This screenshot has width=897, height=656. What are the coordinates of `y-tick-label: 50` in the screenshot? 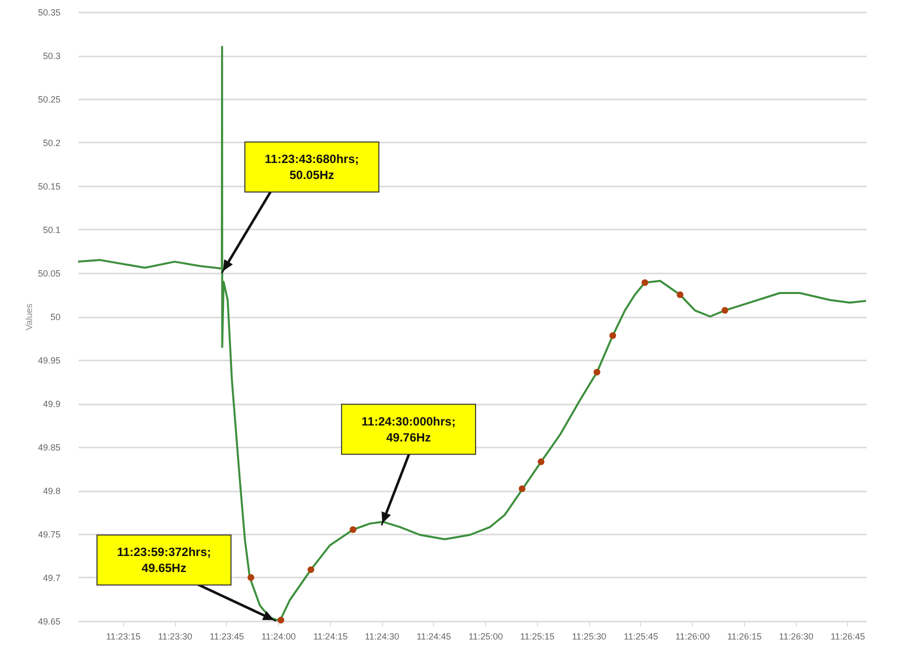 It's located at (55, 317).